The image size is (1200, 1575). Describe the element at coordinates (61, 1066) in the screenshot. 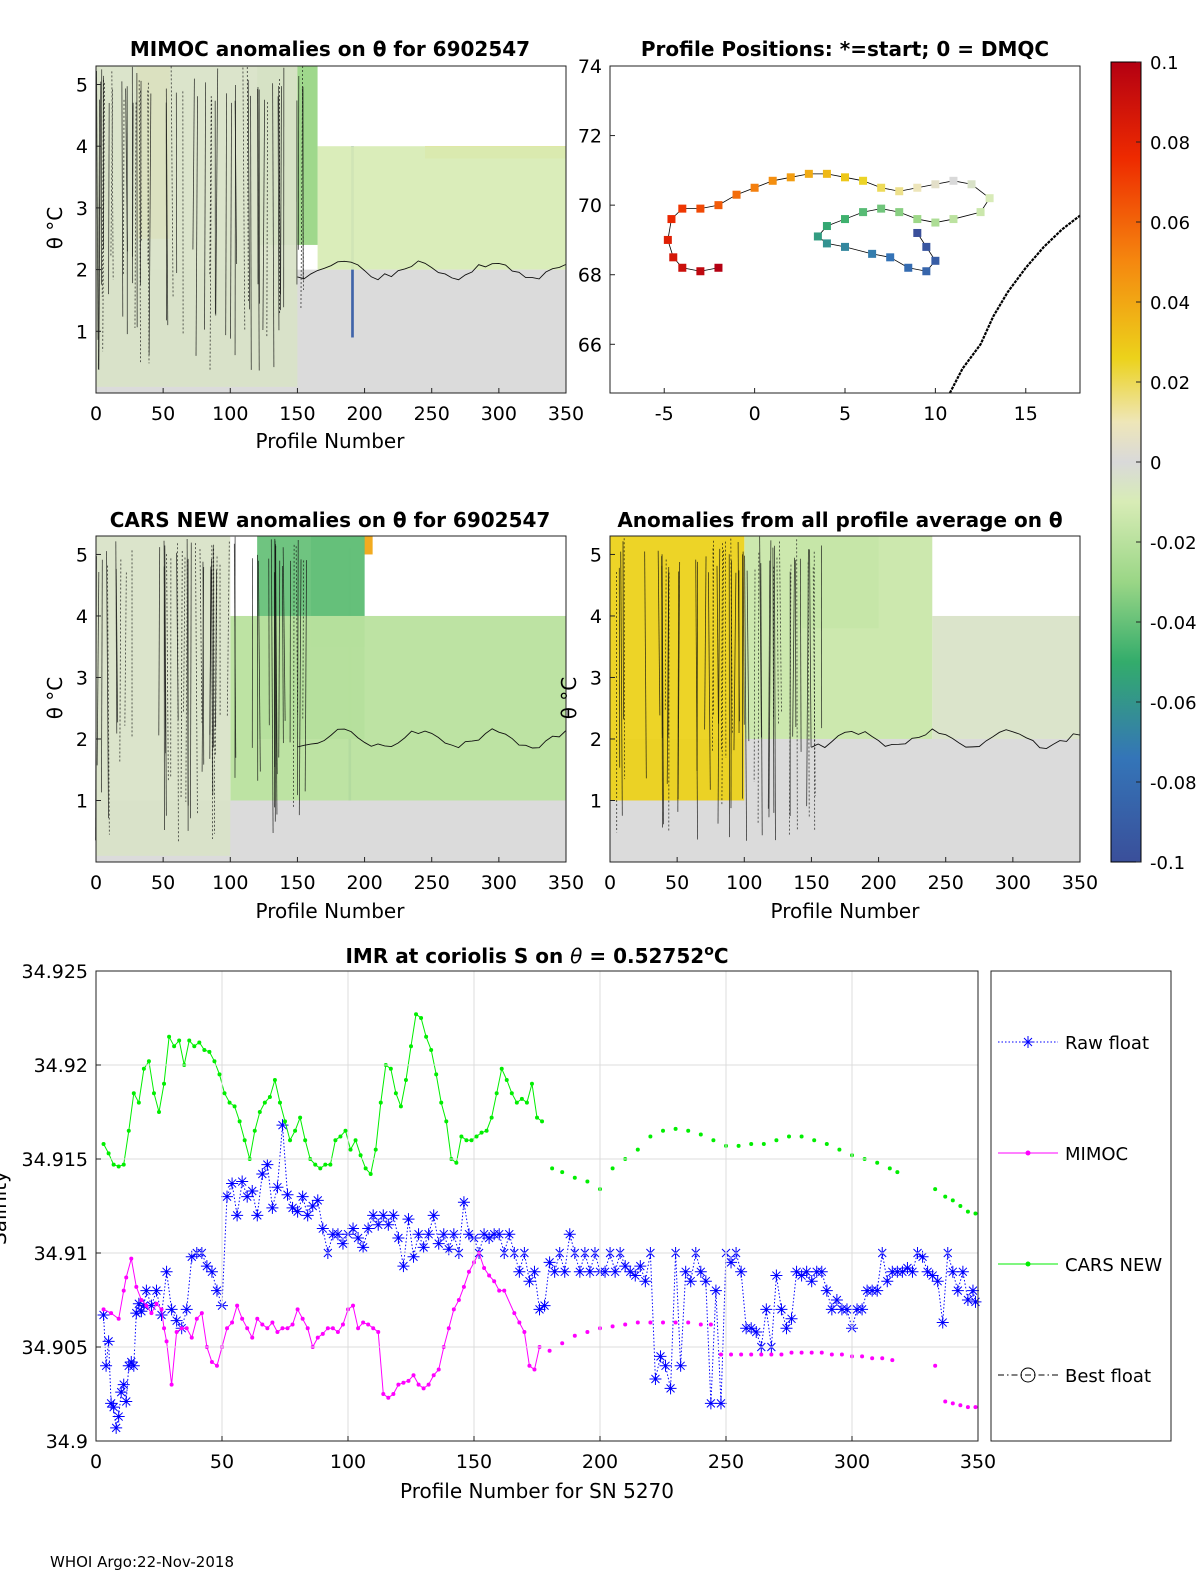

I see `y-tick-label: 34.92` at that location.